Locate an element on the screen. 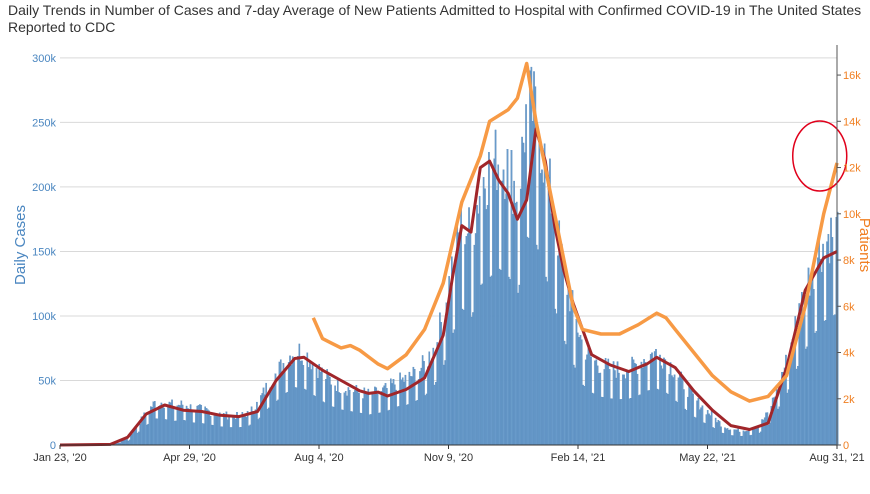 This screenshot has width=870, height=494. x-tick-label: Jan 23, '20 is located at coordinates (59, 458).